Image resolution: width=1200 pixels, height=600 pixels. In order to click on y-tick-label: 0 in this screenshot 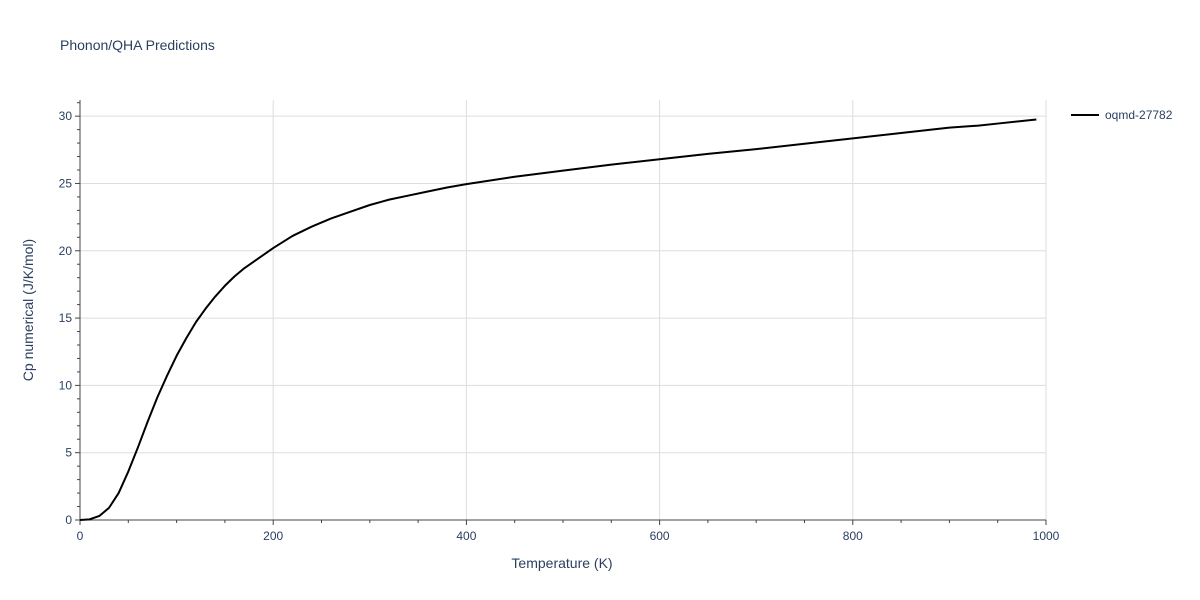, I will do `click(68, 520)`.